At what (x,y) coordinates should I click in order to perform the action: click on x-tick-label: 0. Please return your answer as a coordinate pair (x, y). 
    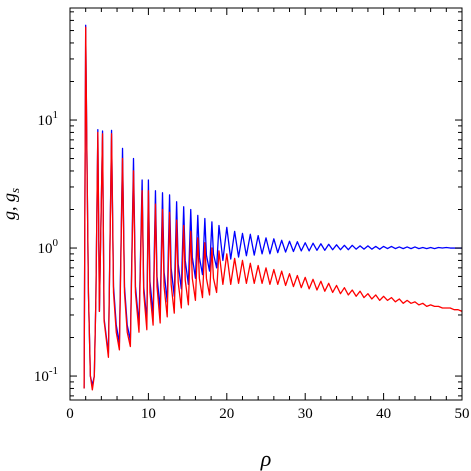
    Looking at the image, I should click on (70, 414).